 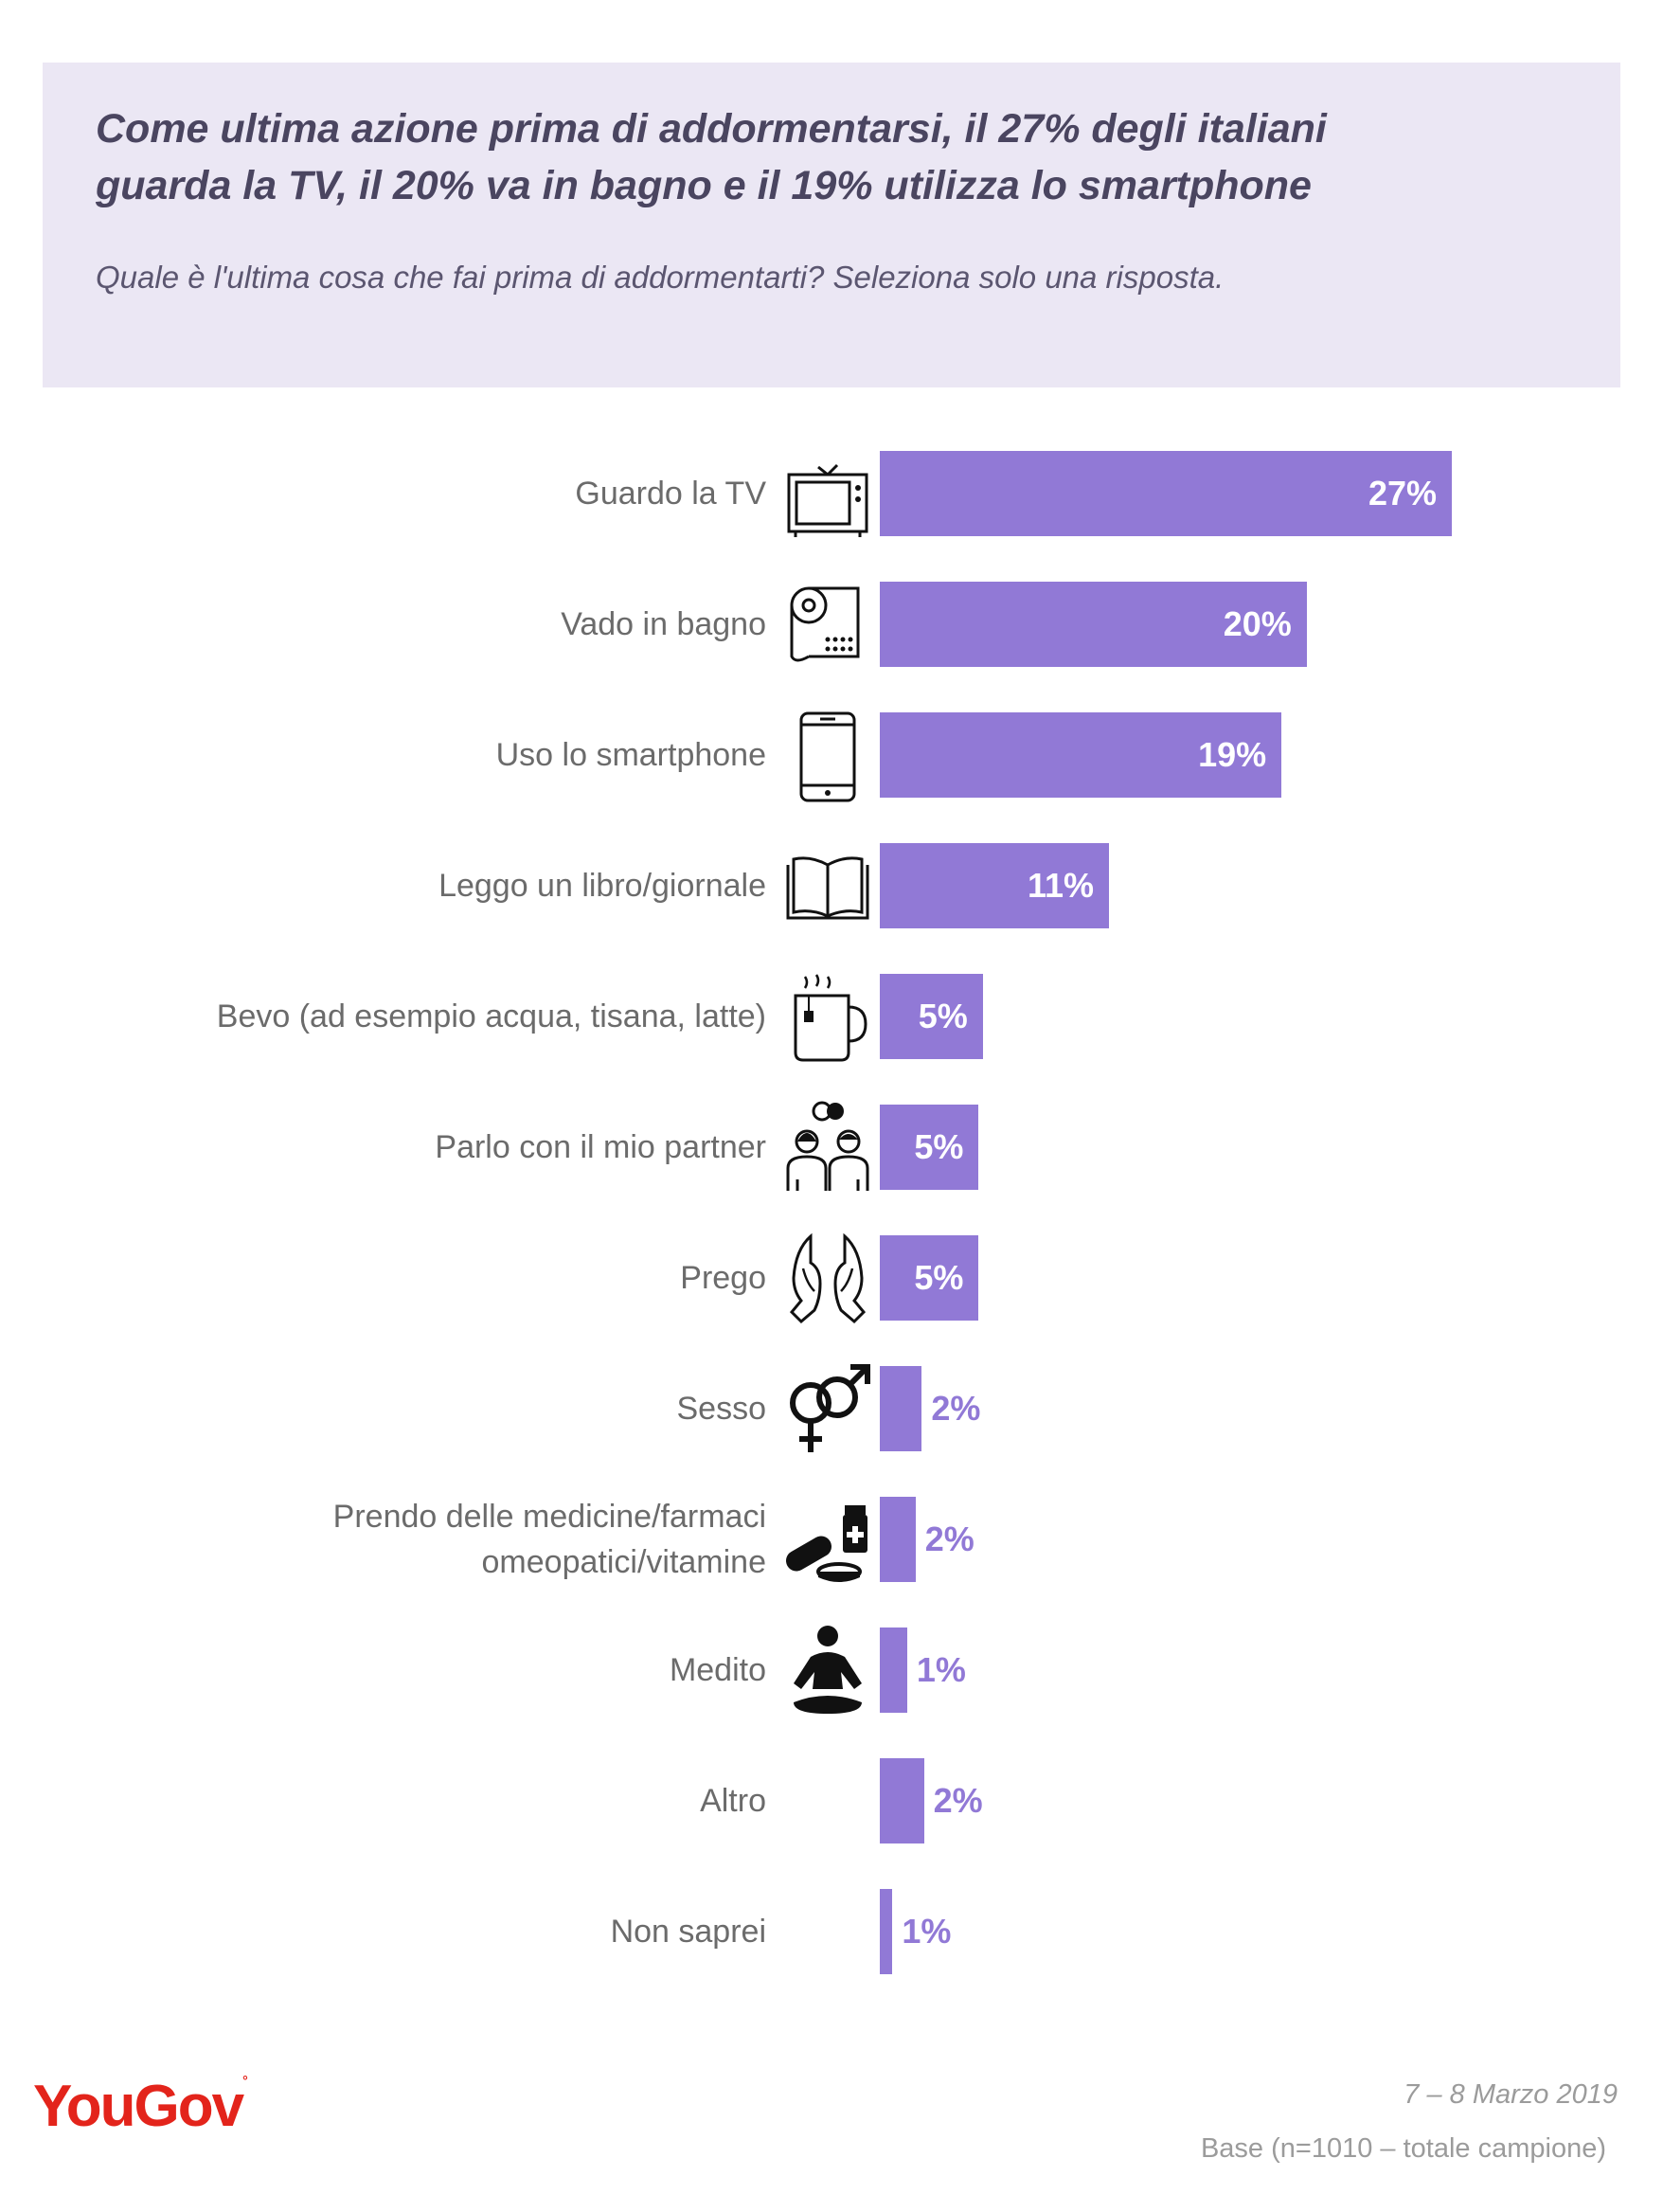 I want to click on category-label: Uso lo smartphone, so click(x=406, y=755).